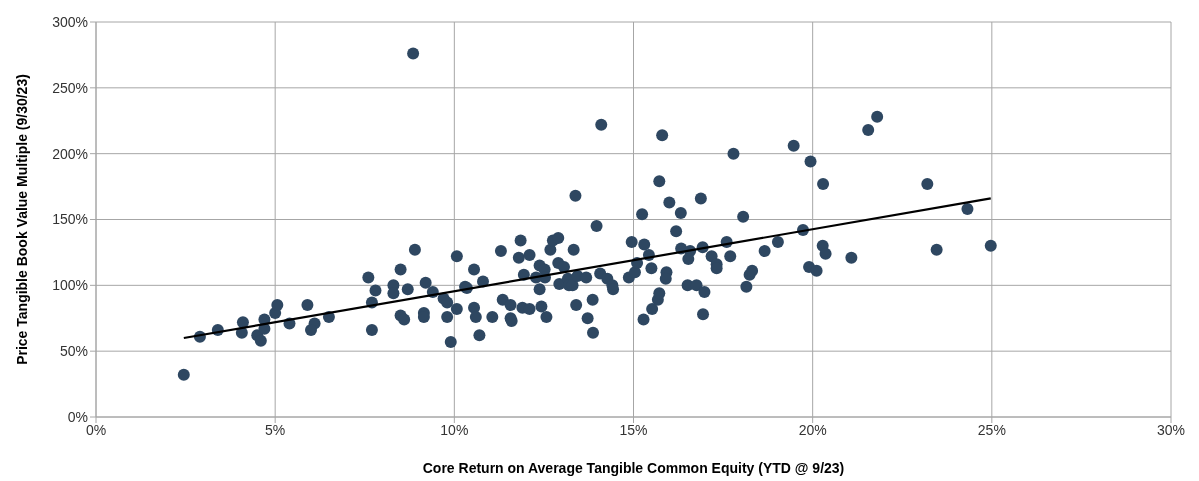 The width and height of the screenshot is (1199, 481). Describe the element at coordinates (70, 87) in the screenshot. I see `y-tick-label: 250%` at that location.